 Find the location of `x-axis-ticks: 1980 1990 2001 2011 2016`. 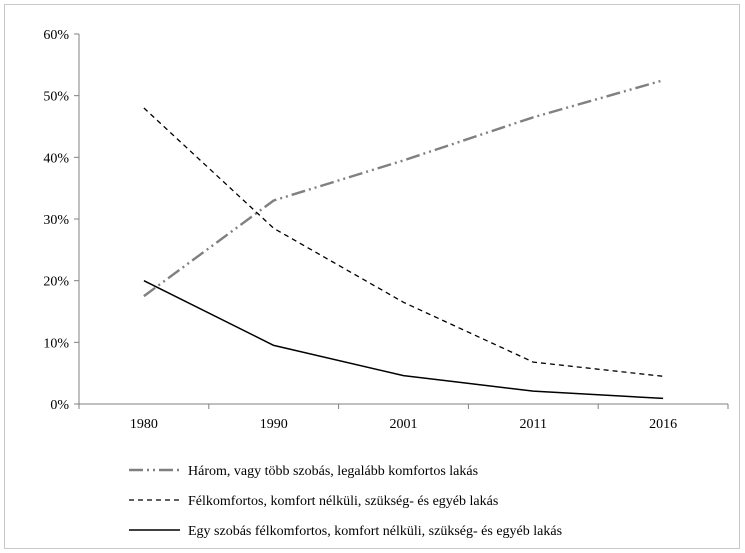

x-axis-ticks: 1980 1990 2001 2011 2016 is located at coordinates (403, 418).